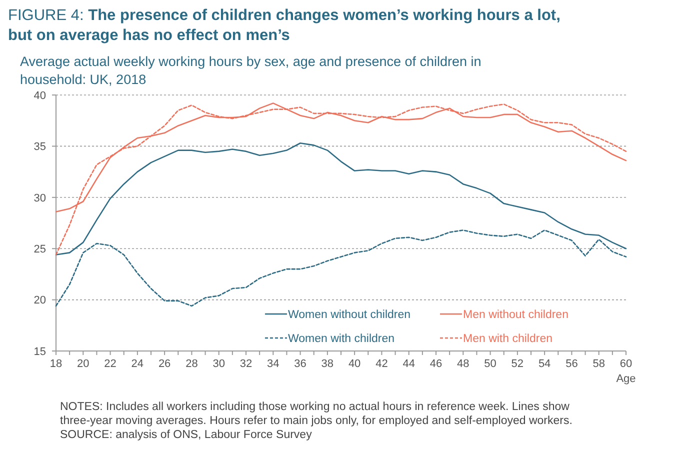 This screenshot has height=451, width=680. What do you see at coordinates (341, 339) in the screenshot?
I see `legend-label: Women with children` at bounding box center [341, 339].